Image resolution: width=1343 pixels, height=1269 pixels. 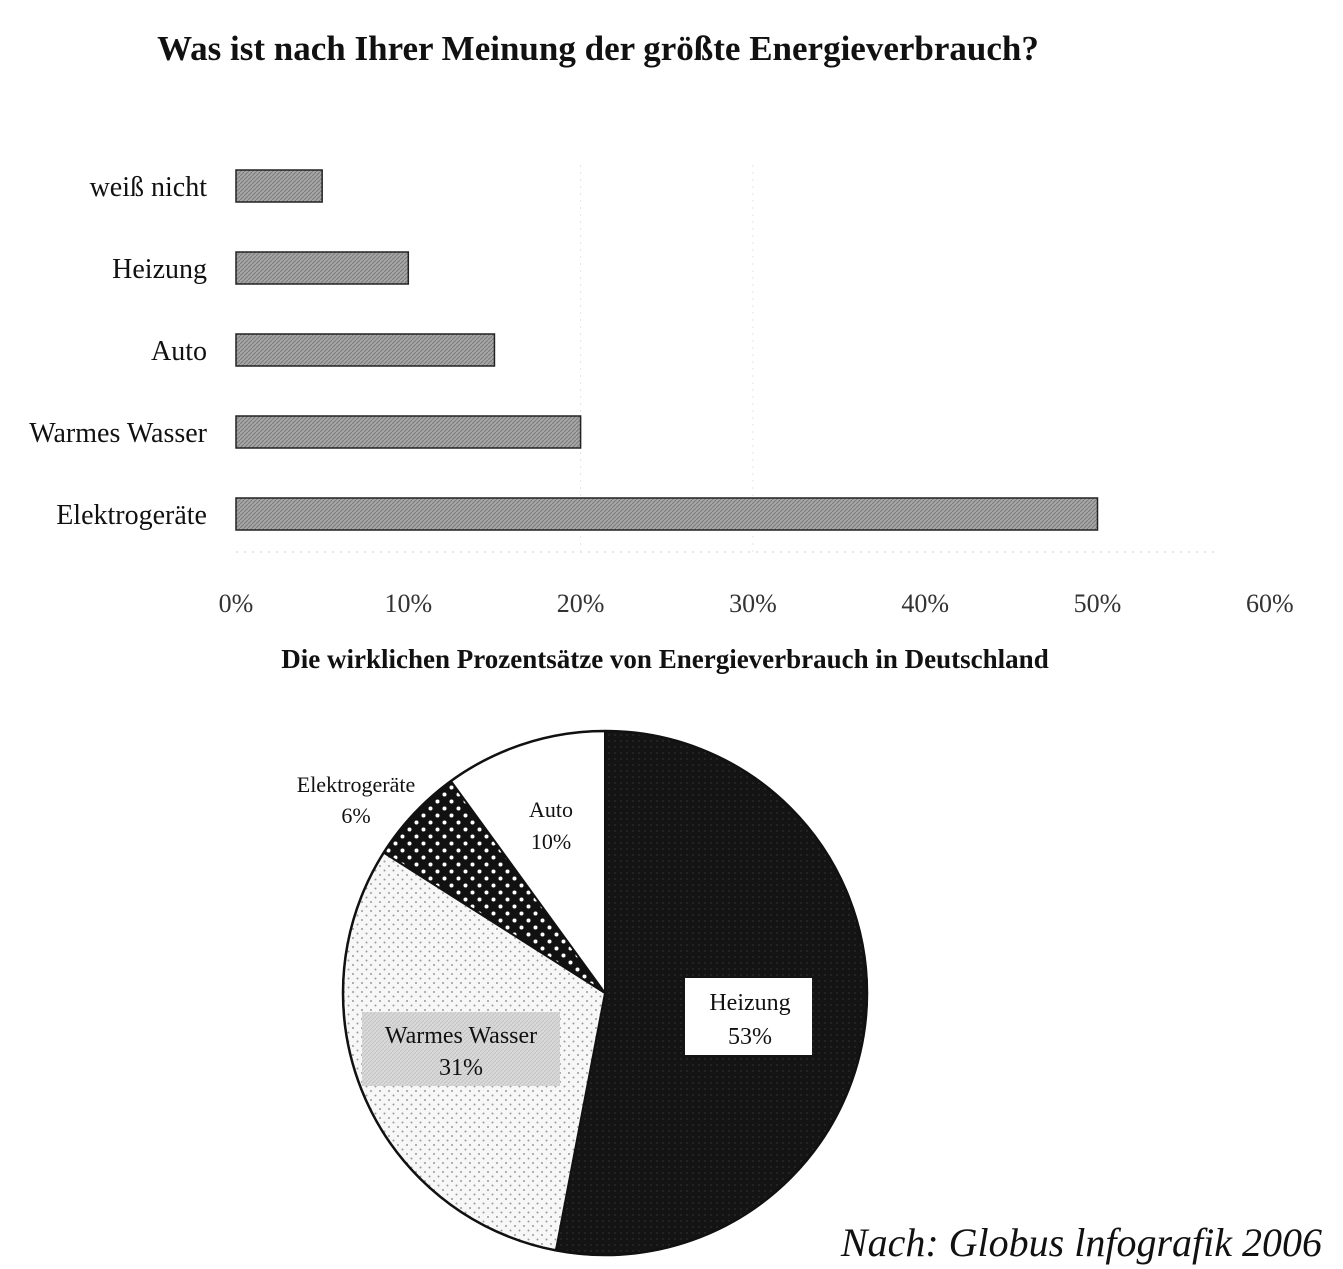 I want to click on x-tick-label: 20%, so click(x=581, y=603).